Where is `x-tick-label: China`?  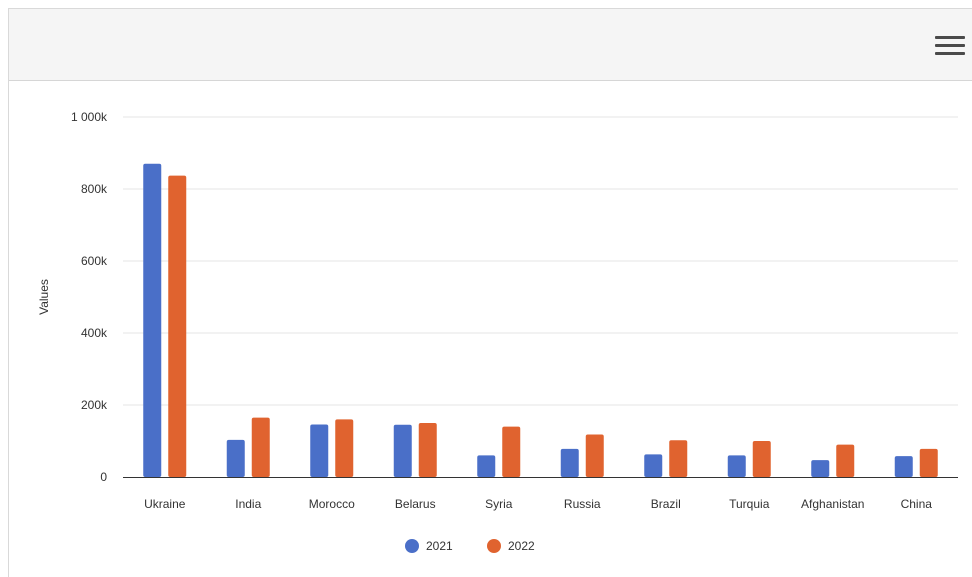 x-tick-label: China is located at coordinates (917, 504).